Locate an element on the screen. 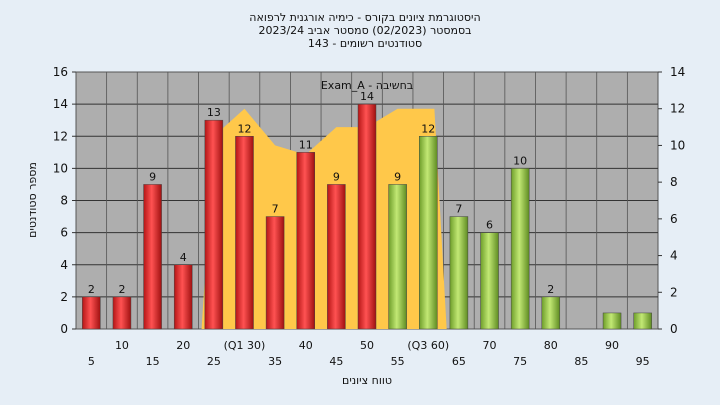 The image size is (720, 405). chart-title-line-2: בסמסטר (02/2023) סמסטר אביב 2023/24 is located at coordinates (364, 30).